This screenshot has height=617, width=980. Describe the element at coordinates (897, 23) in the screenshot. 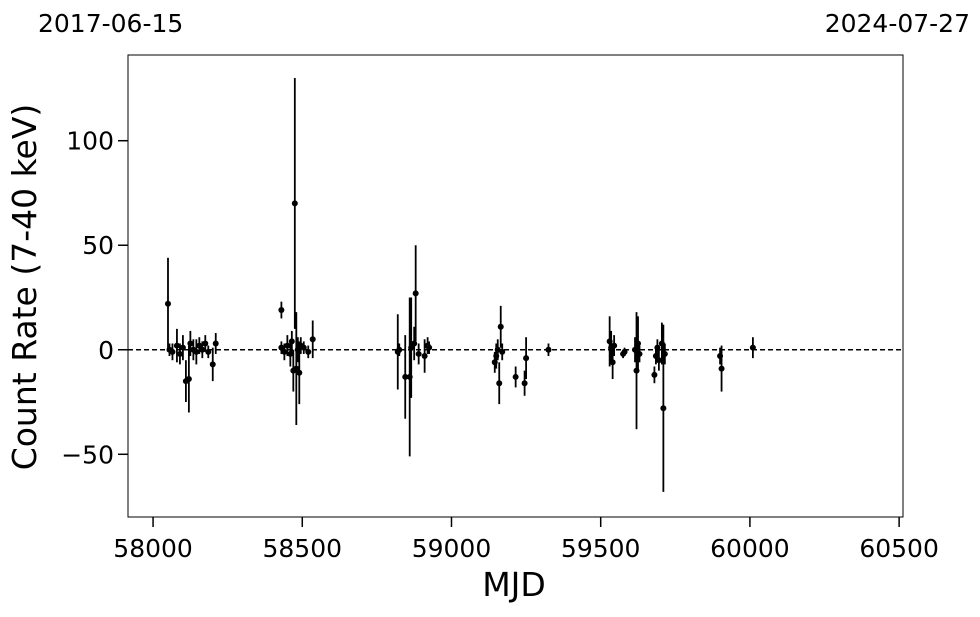

I see `end-date-label: 2024-07-27` at that location.